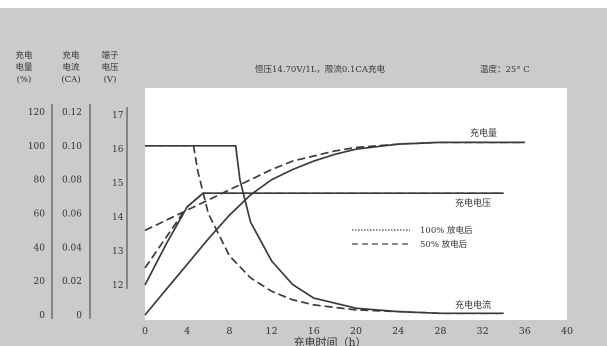 This screenshot has width=607, height=346. What do you see at coordinates (483, 331) in the screenshot?
I see `x-tick-label: 32` at bounding box center [483, 331].